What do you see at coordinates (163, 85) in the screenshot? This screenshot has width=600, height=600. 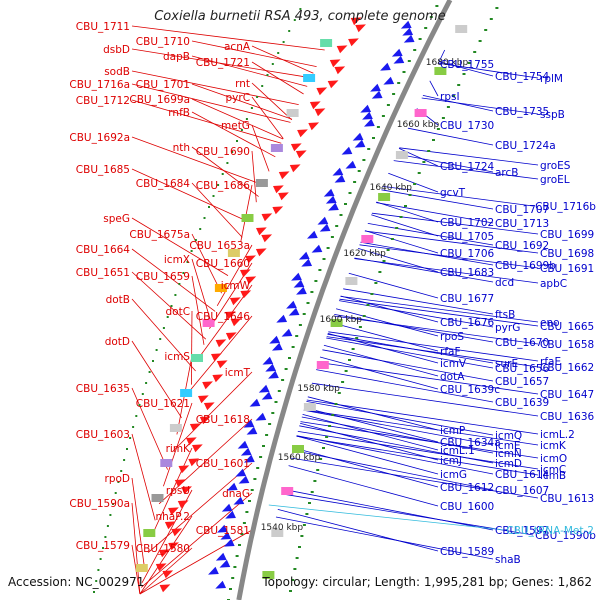 I see `gene-label-left: CBU_1701` at bounding box center [163, 85].